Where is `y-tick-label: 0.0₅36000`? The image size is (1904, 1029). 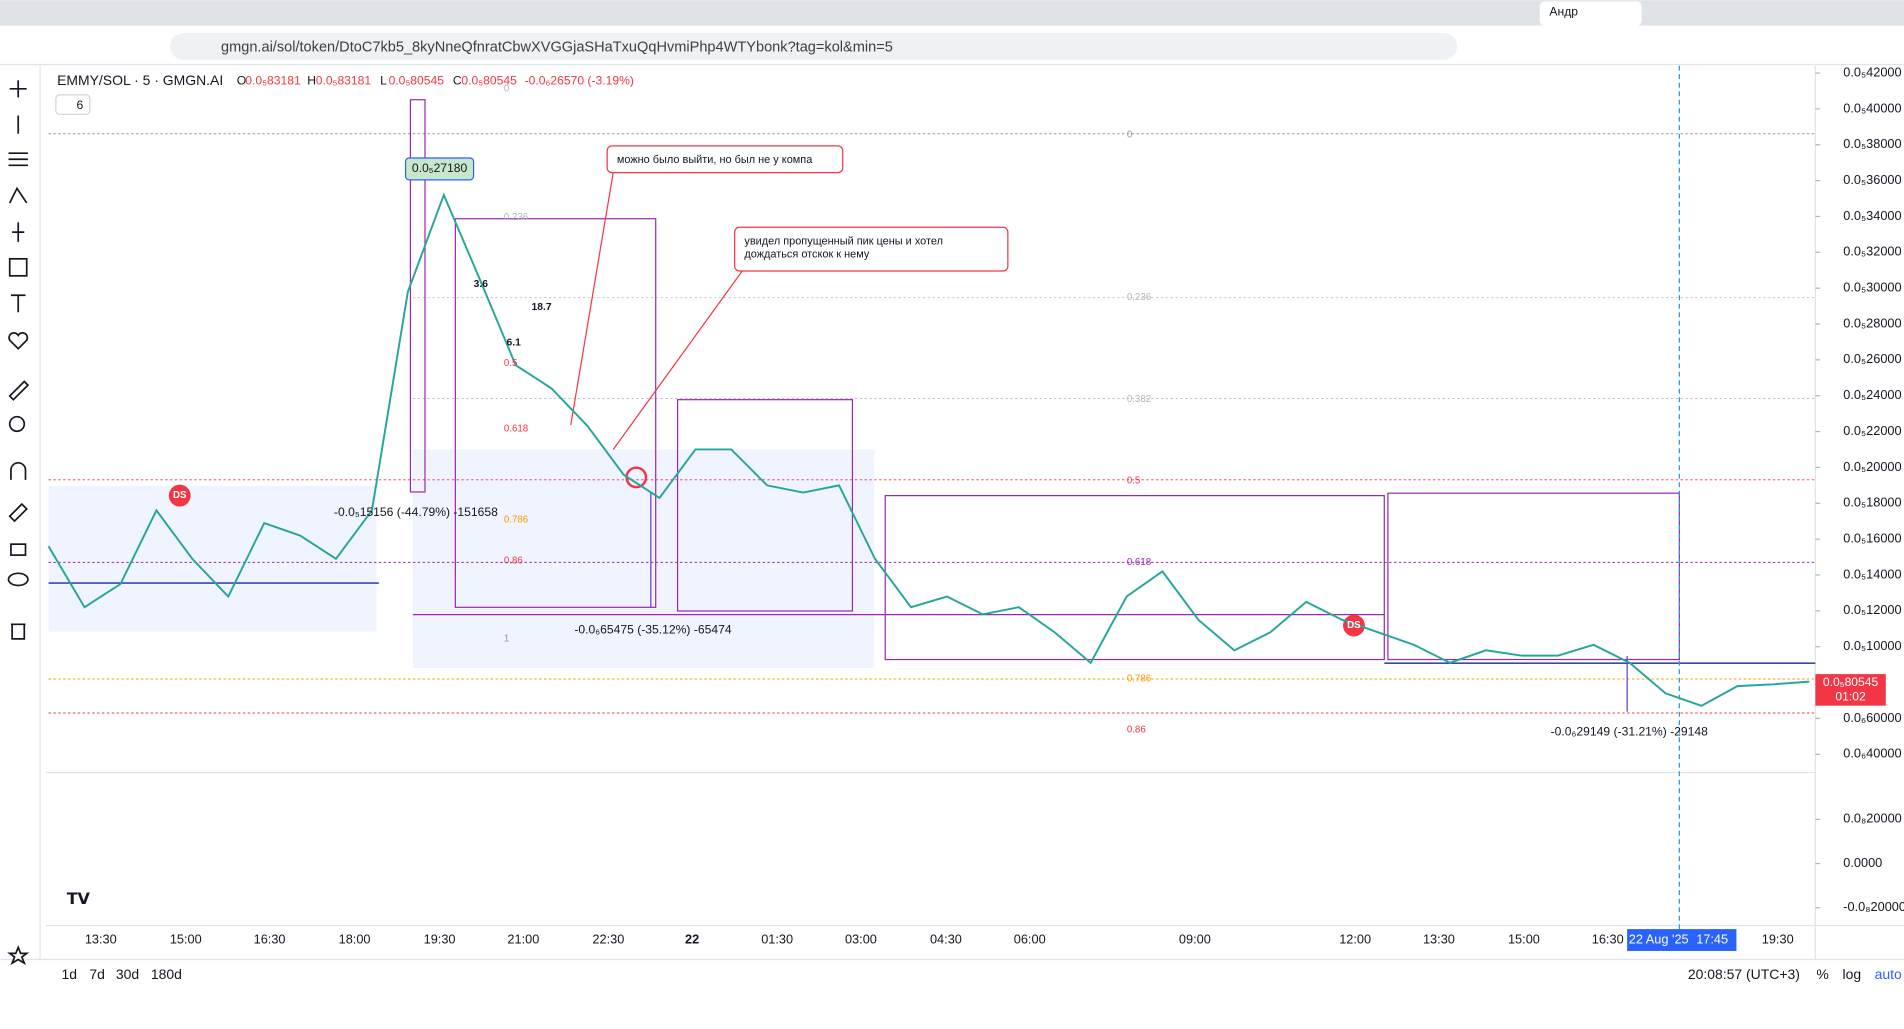
y-tick-label: 0.0₅36000 is located at coordinates (1872, 179).